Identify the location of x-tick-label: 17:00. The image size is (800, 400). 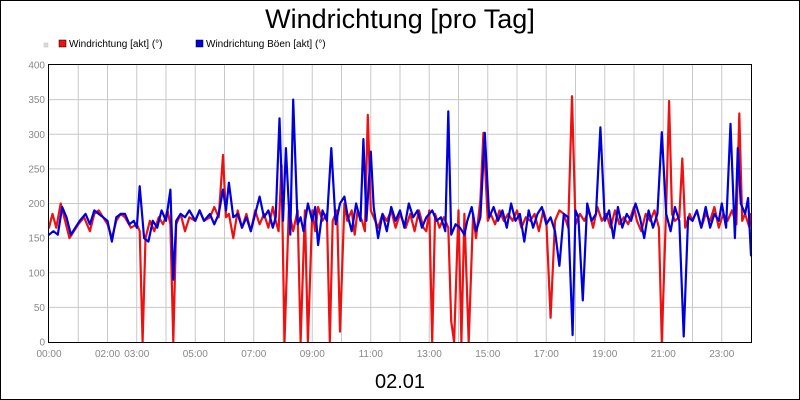
(546, 354).